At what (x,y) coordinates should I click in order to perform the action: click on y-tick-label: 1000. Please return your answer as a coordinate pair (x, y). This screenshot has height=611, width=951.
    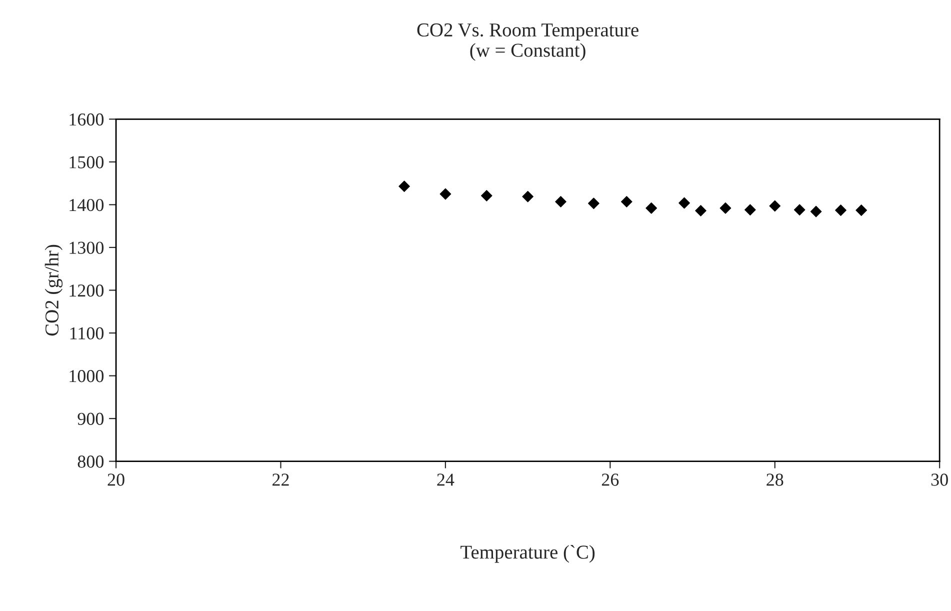
    Looking at the image, I should click on (87, 376).